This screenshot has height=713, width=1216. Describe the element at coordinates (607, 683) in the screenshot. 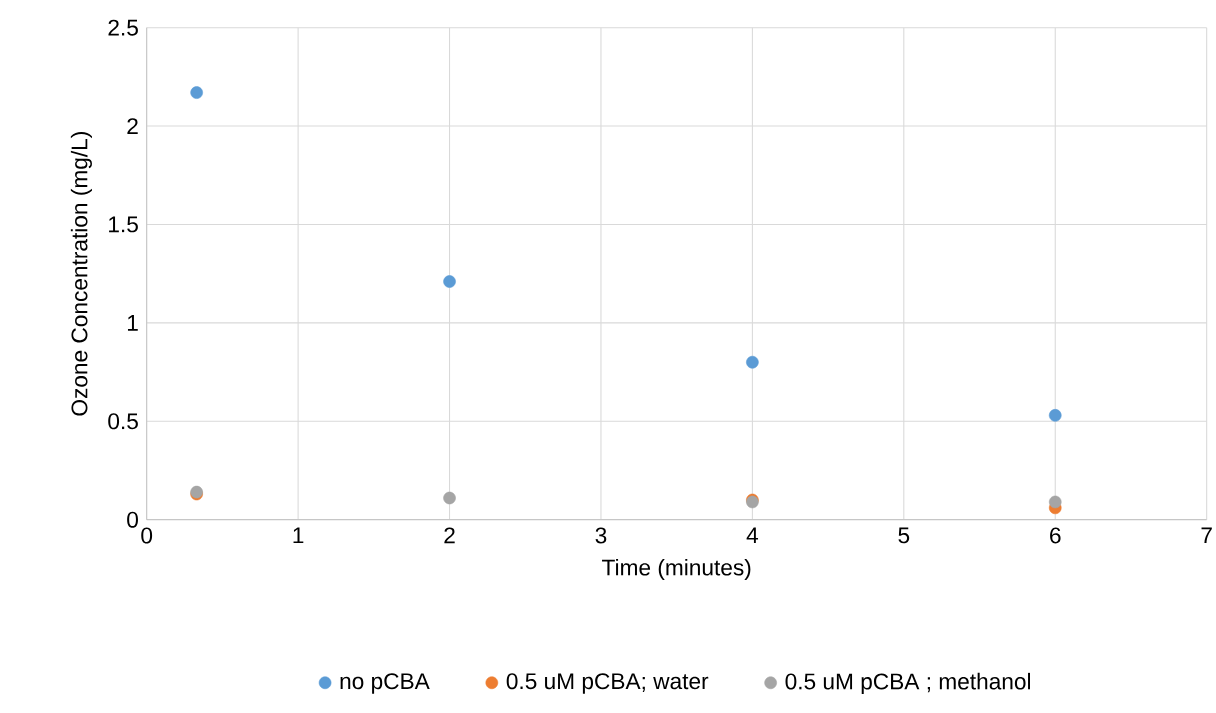

I see `legend-label: 0.5 uM pCBA; water` at that location.